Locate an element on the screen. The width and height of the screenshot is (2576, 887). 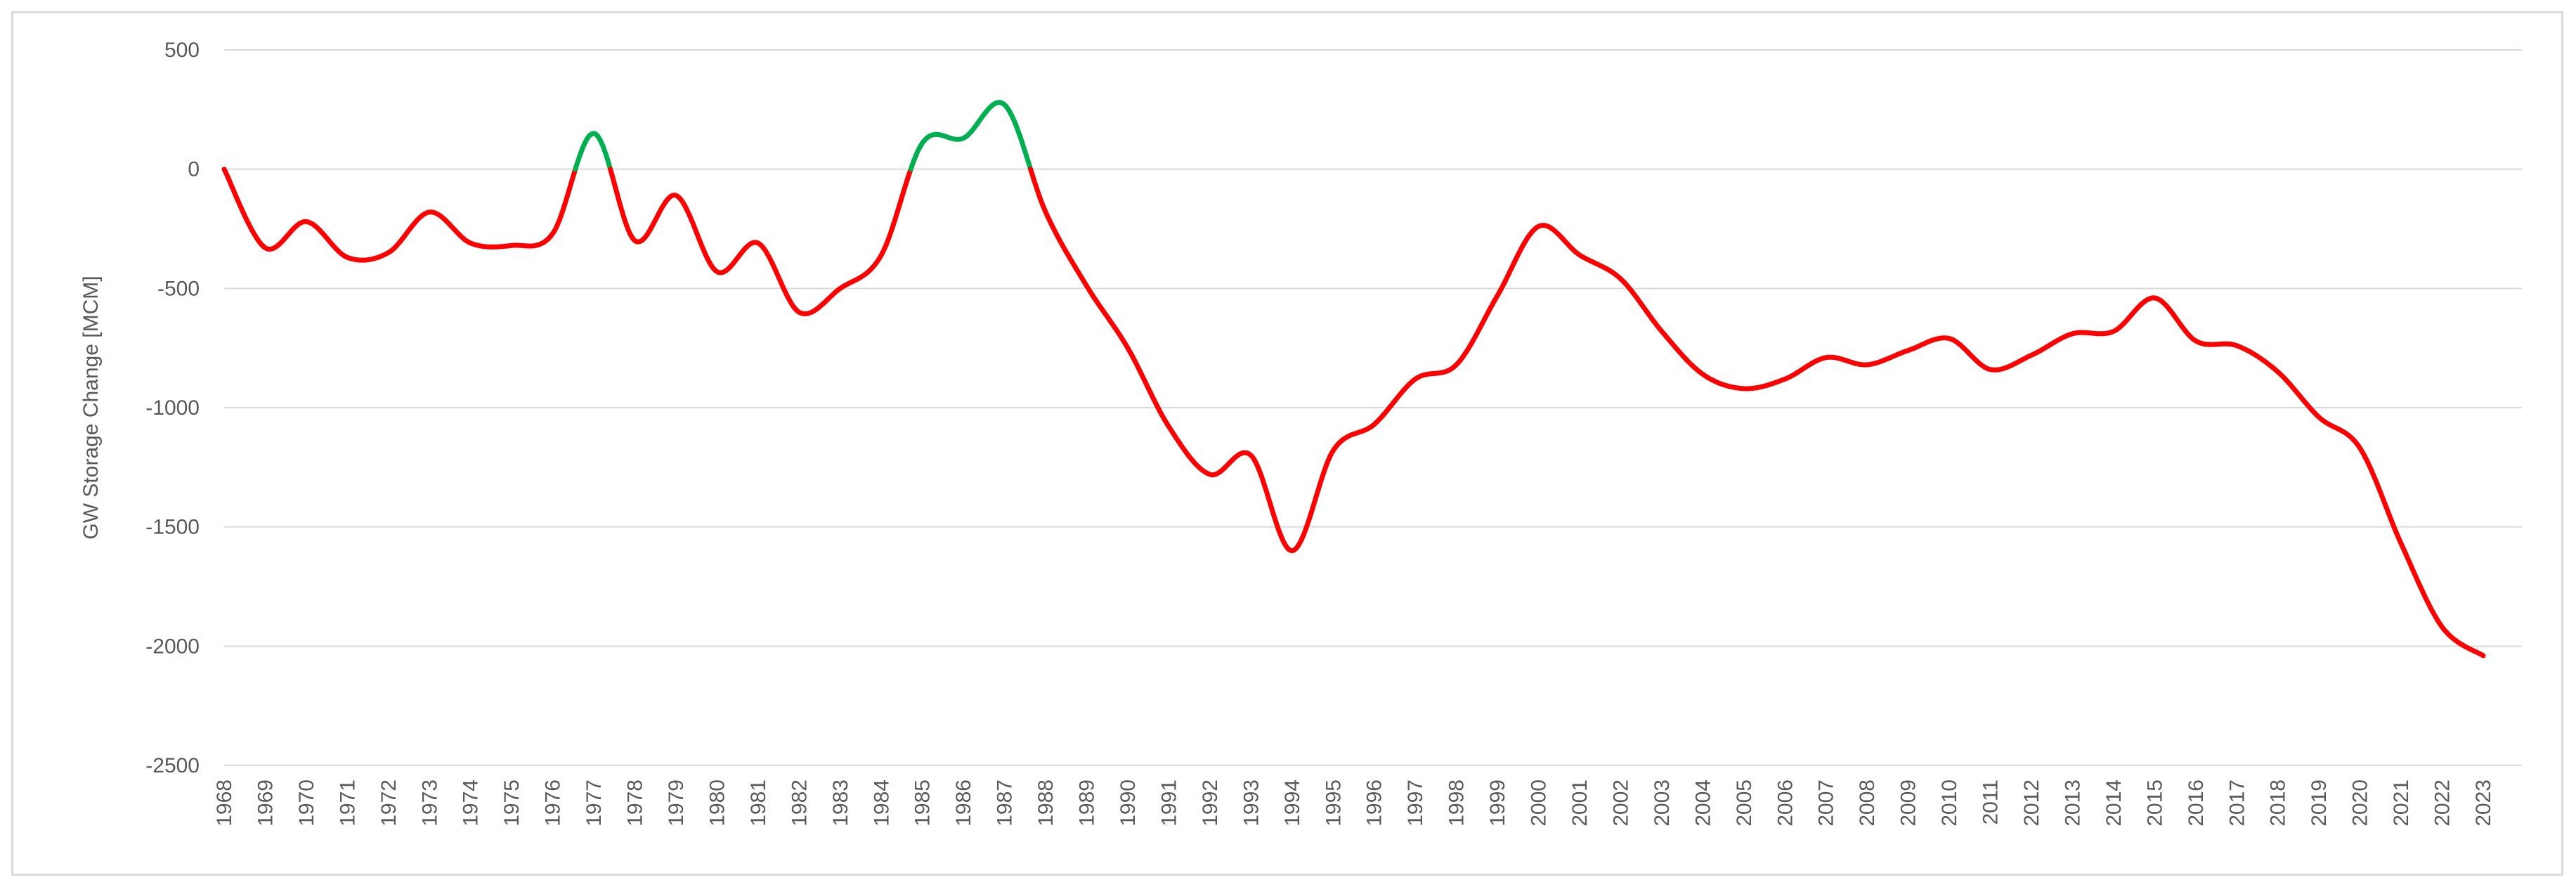
x-tick-label: 2005 is located at coordinates (1744, 803).